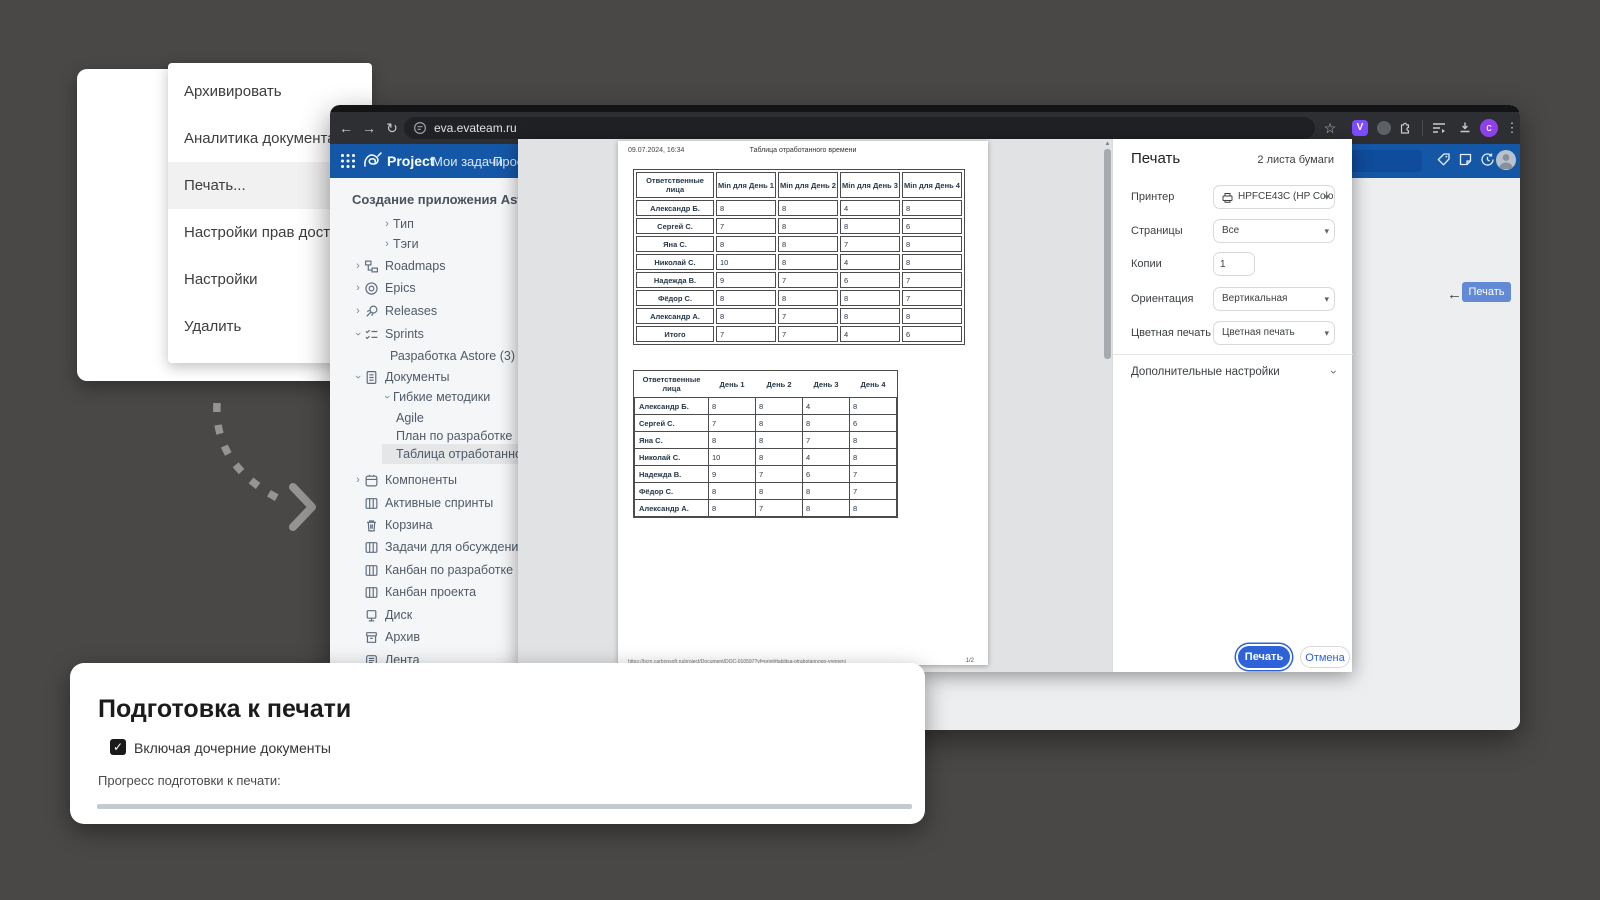 This screenshot has height=900, width=1600. Describe the element at coordinates (1465, 128) in the screenshot. I see `download-icon` at that location.